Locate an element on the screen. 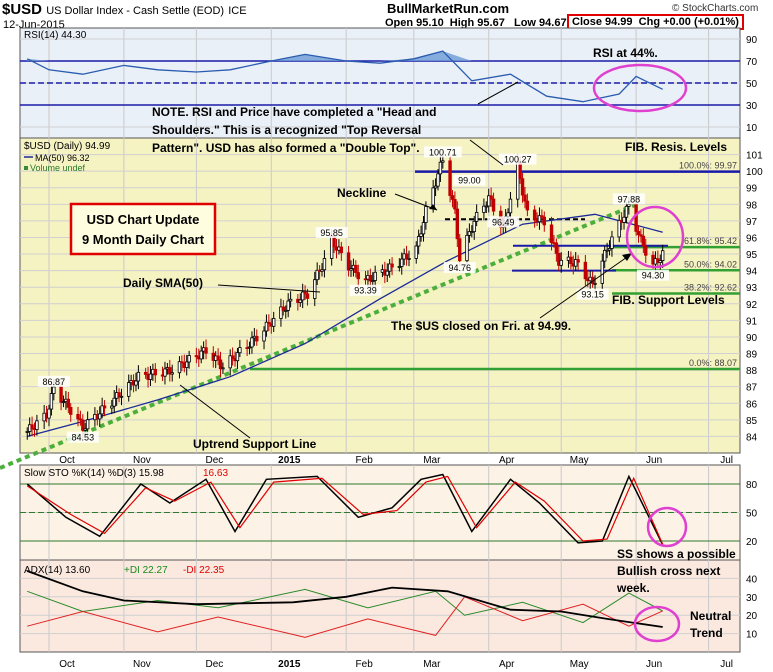 This screenshot has height=672, width=773. price-point-label: 84.53 is located at coordinates (83, 438).